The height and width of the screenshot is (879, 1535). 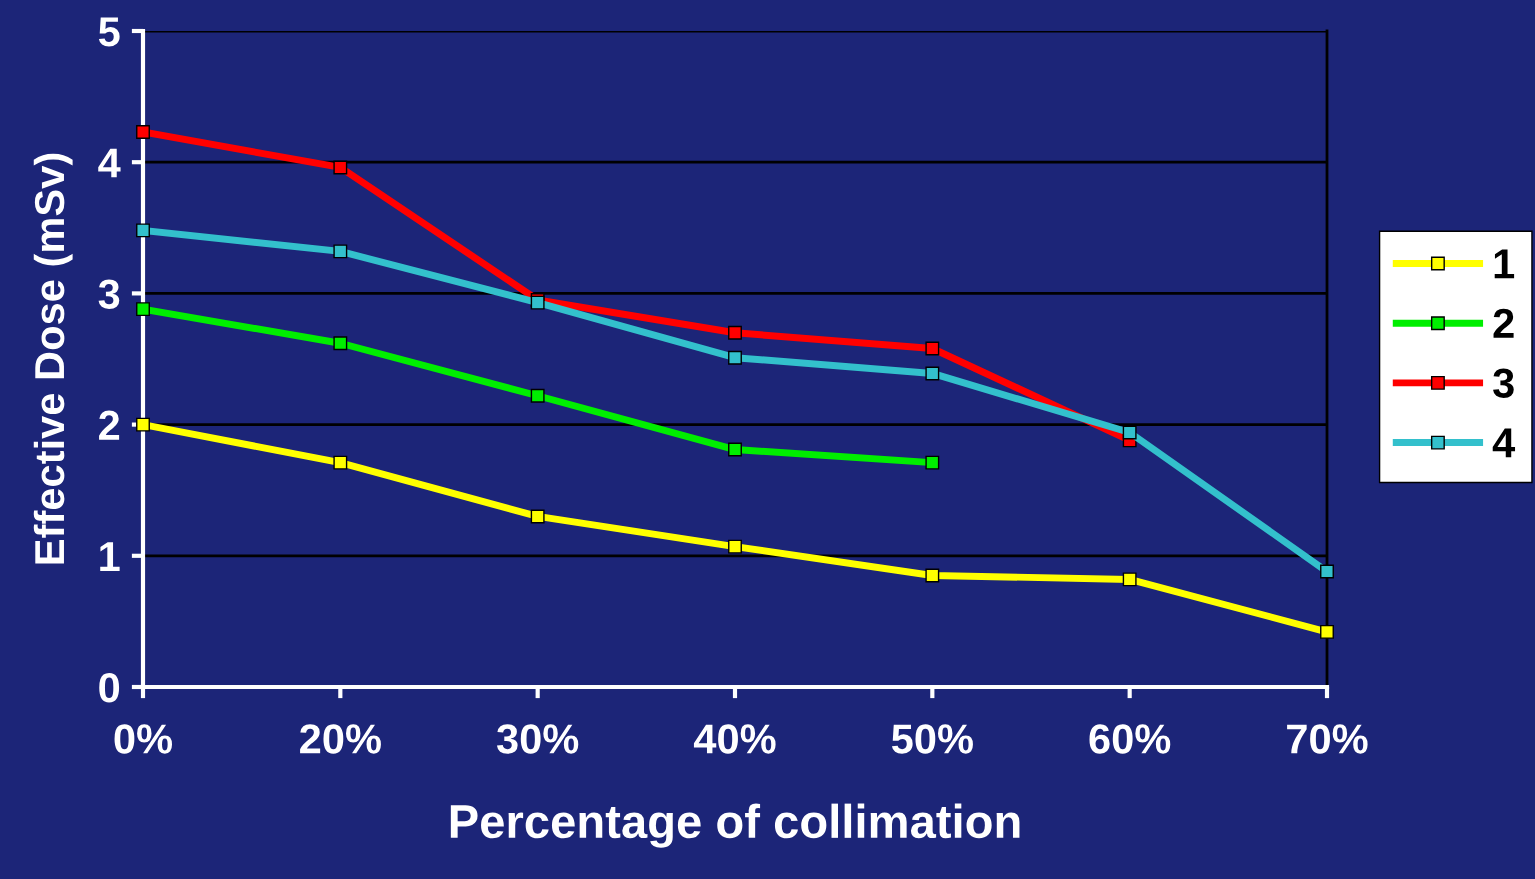 What do you see at coordinates (735, 825) in the screenshot?
I see `x-axis-title: Percentage of collimation` at bounding box center [735, 825].